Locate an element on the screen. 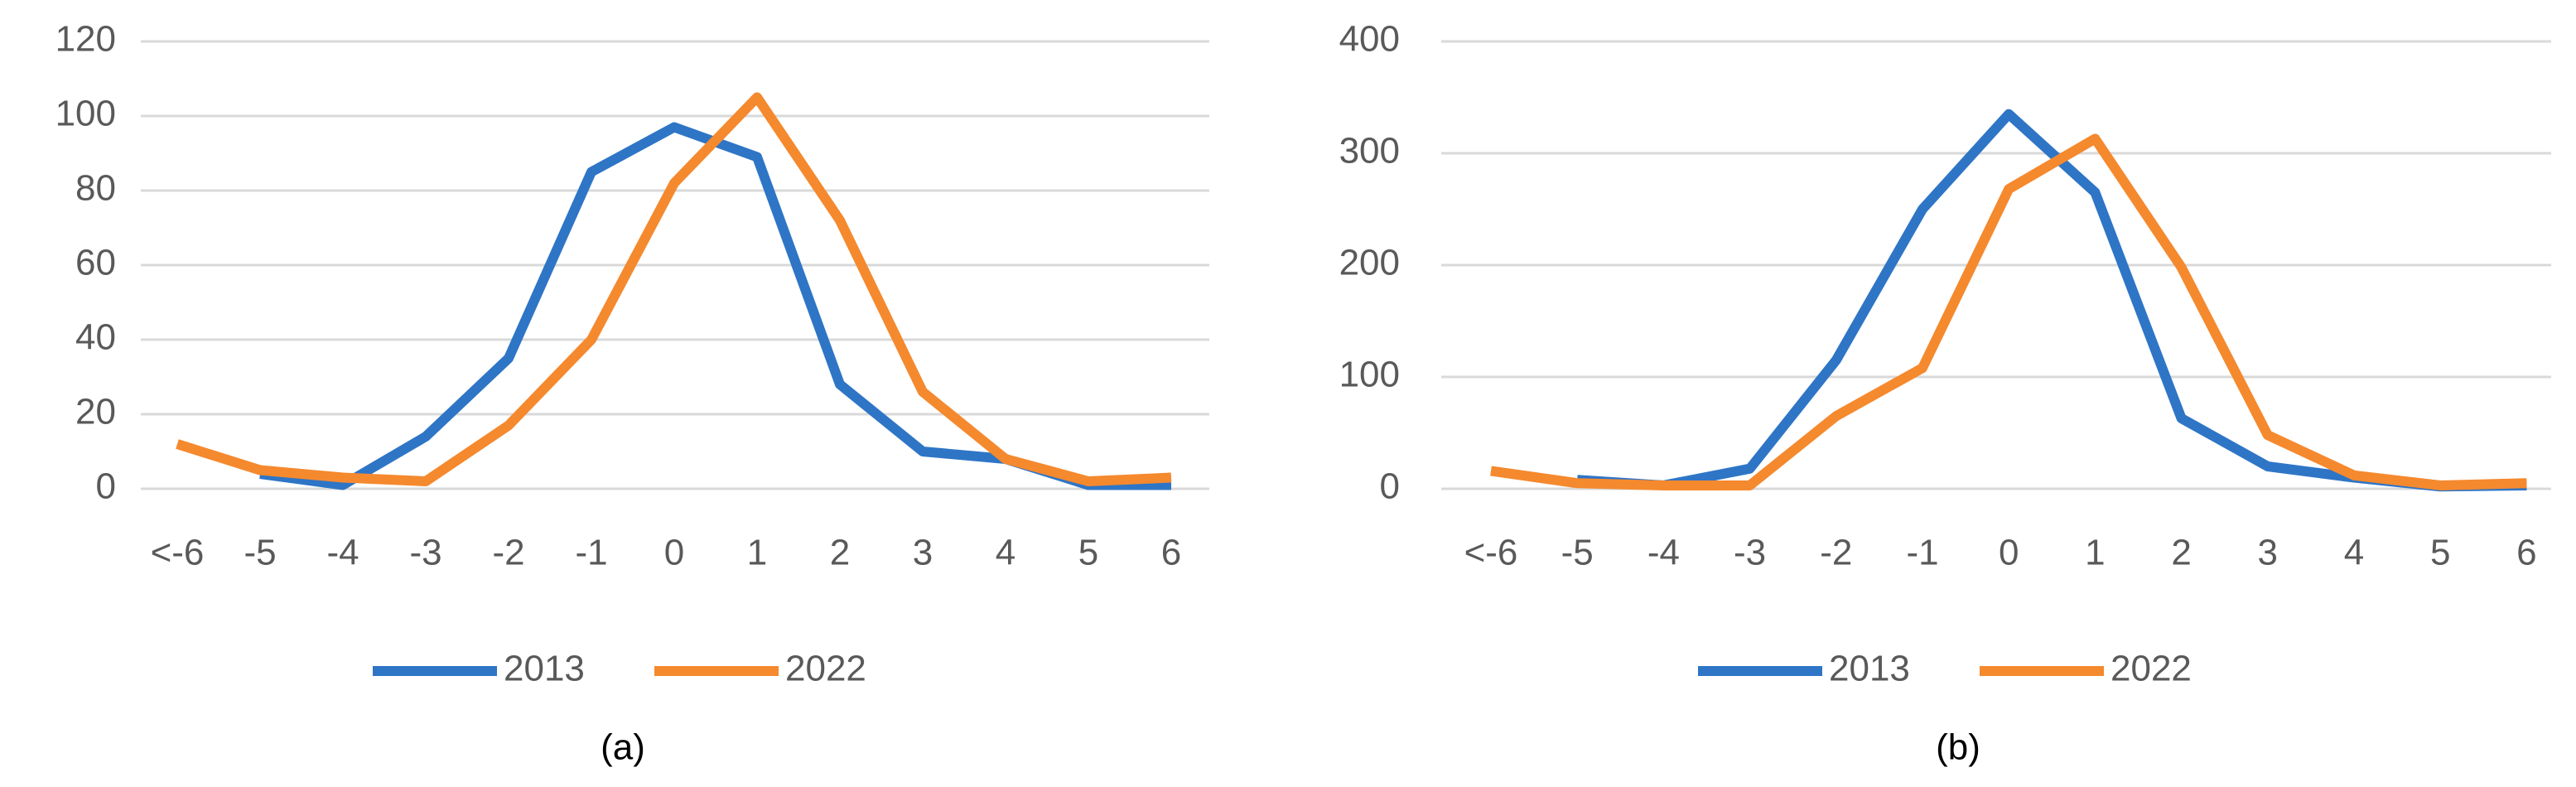 Image resolution: width=2576 pixels, height=787 pixels. y-tick-label: 120 is located at coordinates (85, 40).